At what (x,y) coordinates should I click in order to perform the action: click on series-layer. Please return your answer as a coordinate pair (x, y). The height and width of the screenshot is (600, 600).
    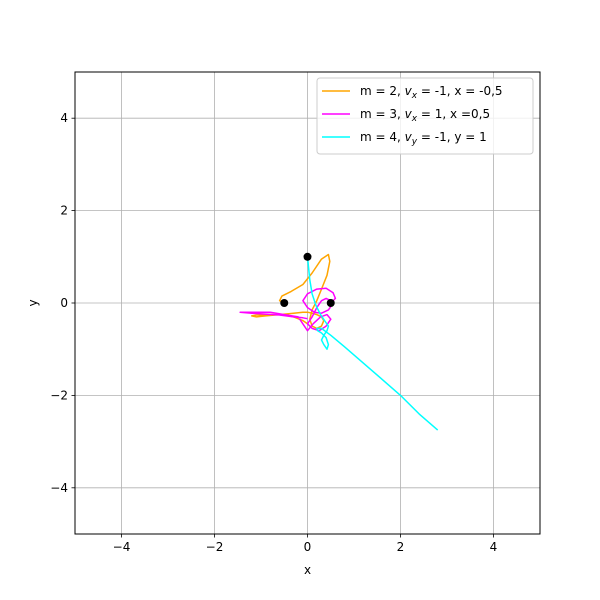
    Looking at the image, I should click on (339, 342).